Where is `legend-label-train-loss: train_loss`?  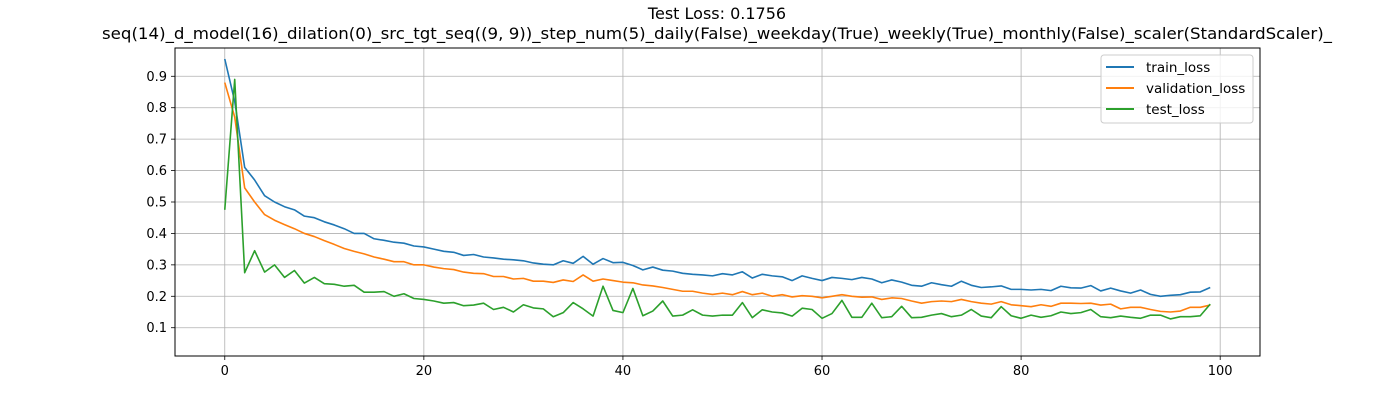
legend-label-train-loss: train_loss is located at coordinates (1178, 68).